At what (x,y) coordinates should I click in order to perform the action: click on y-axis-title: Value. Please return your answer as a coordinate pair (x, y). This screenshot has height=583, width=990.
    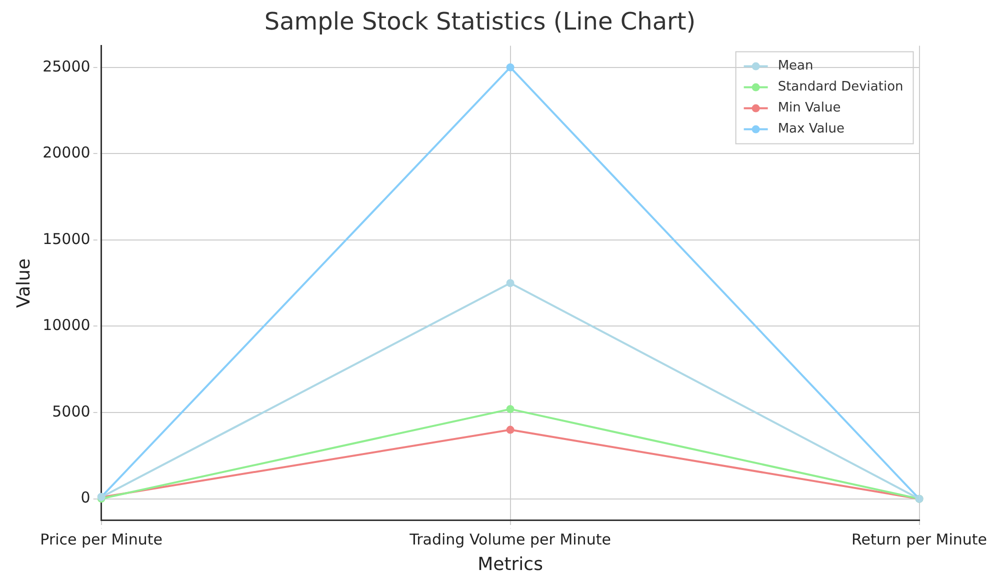
    Looking at the image, I should click on (23, 283).